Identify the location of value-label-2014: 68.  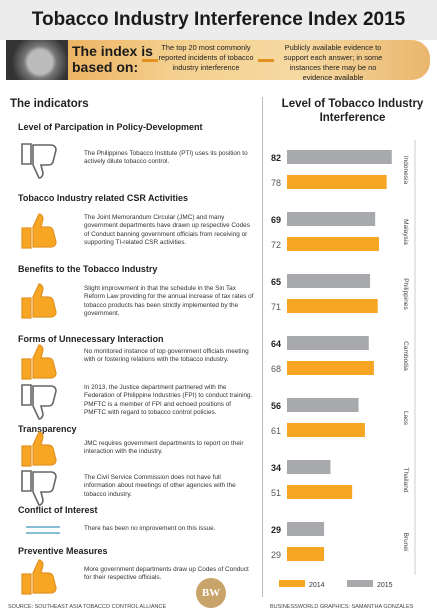
(276, 369).